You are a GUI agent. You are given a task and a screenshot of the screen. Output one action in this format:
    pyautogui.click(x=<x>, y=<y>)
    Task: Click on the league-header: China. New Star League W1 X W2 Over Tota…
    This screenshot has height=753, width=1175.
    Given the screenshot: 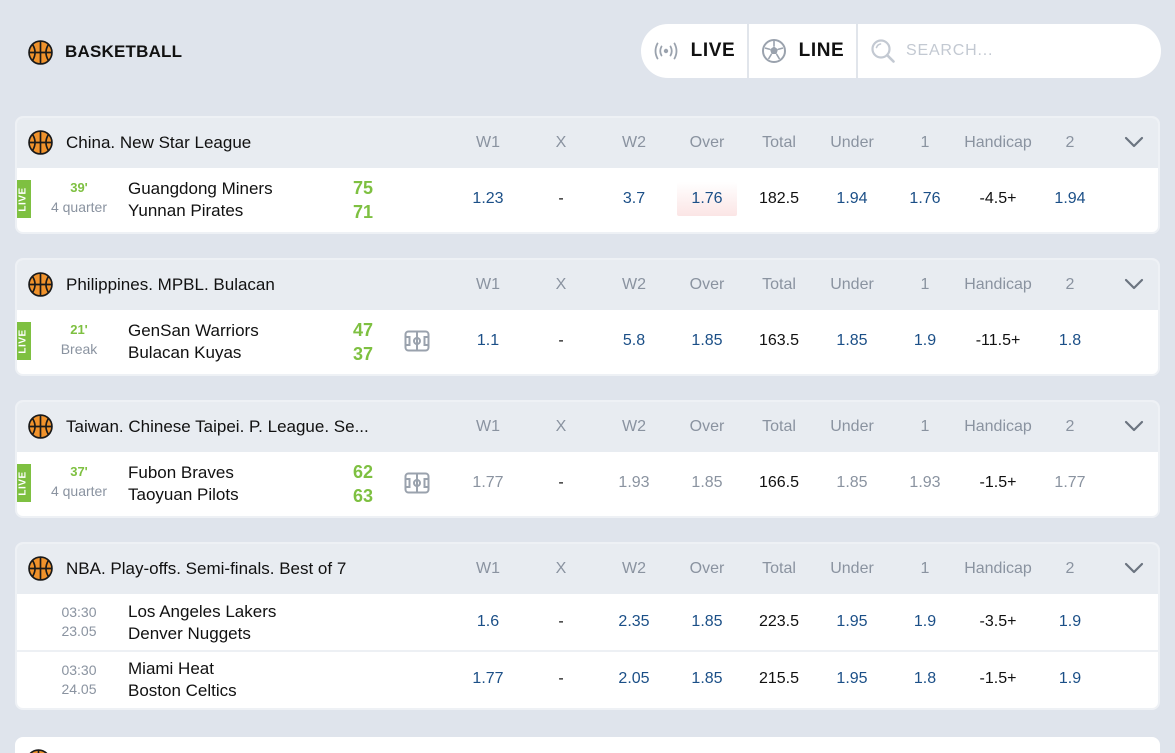 What is the action you would take?
    pyautogui.click(x=587, y=143)
    